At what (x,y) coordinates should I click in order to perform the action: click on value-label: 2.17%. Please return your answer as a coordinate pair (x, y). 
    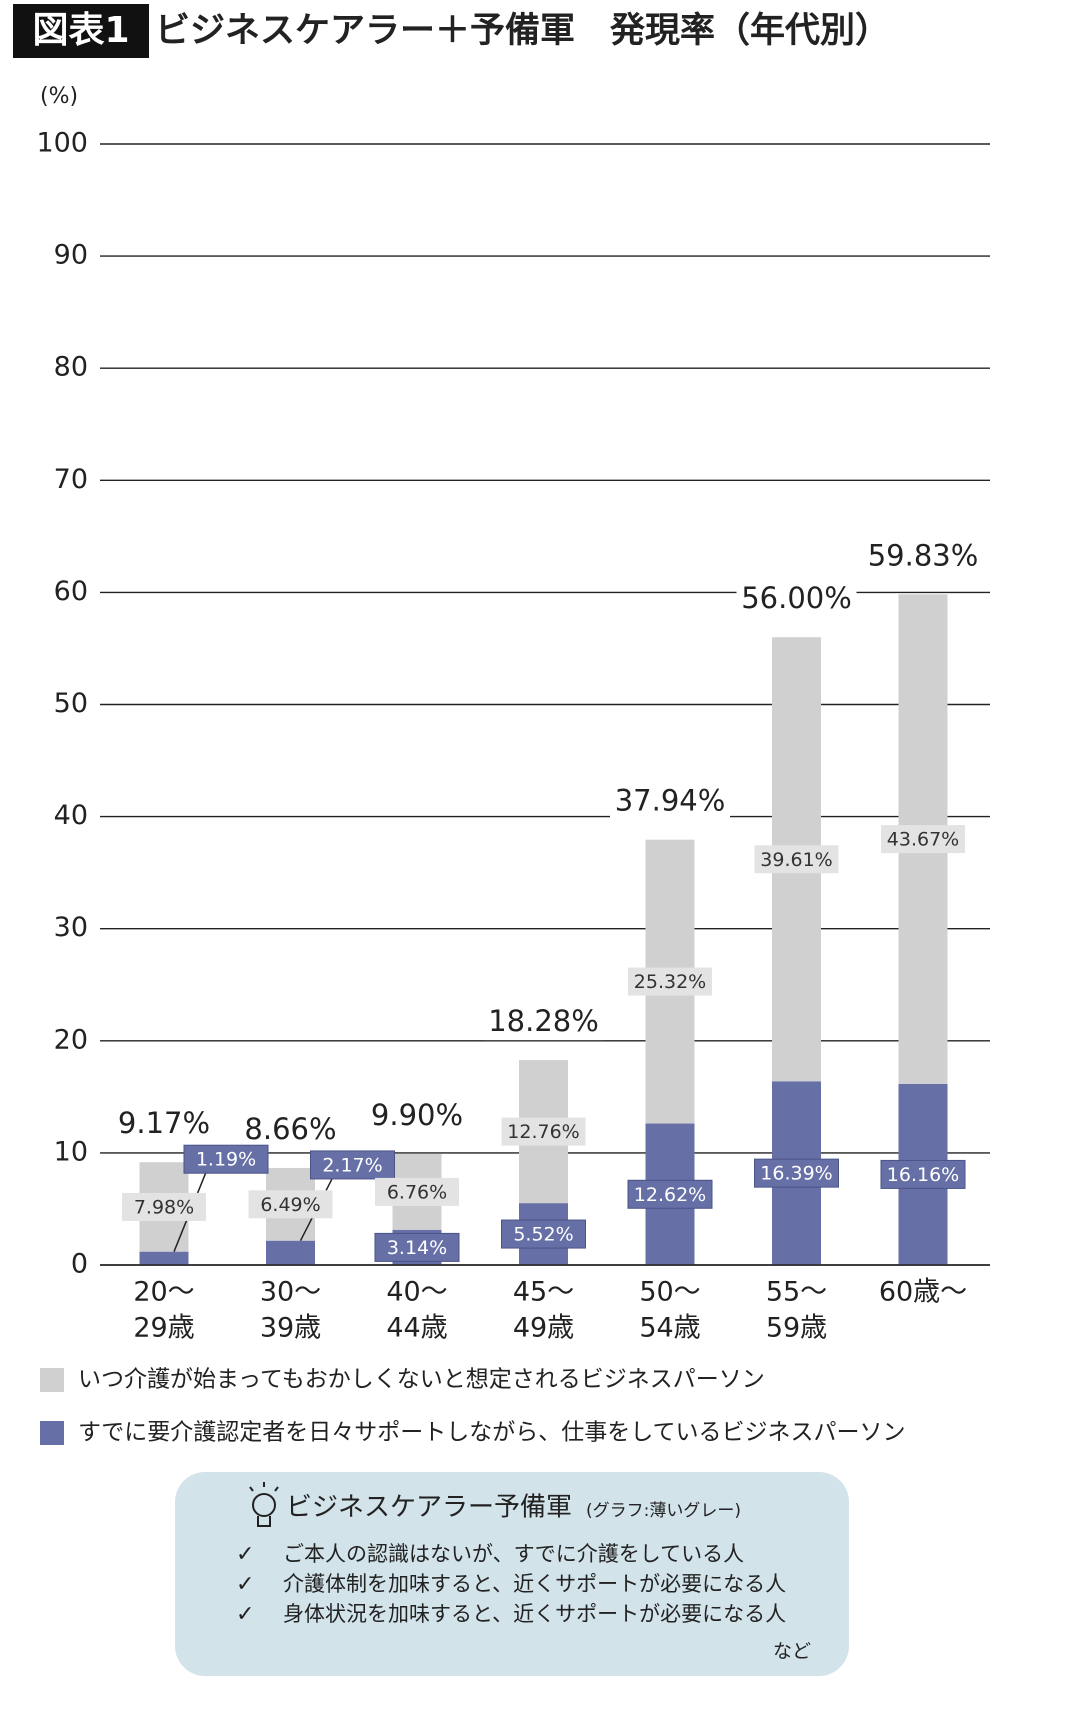
    Looking at the image, I should click on (352, 1165).